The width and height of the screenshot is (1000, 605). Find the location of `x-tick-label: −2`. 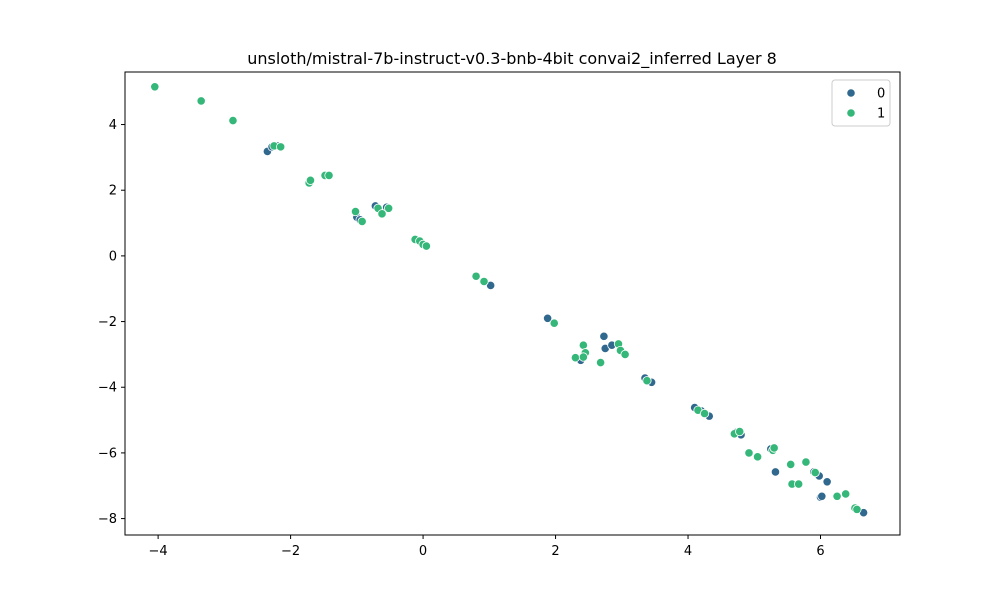

x-tick-label: −2 is located at coordinates (290, 551).